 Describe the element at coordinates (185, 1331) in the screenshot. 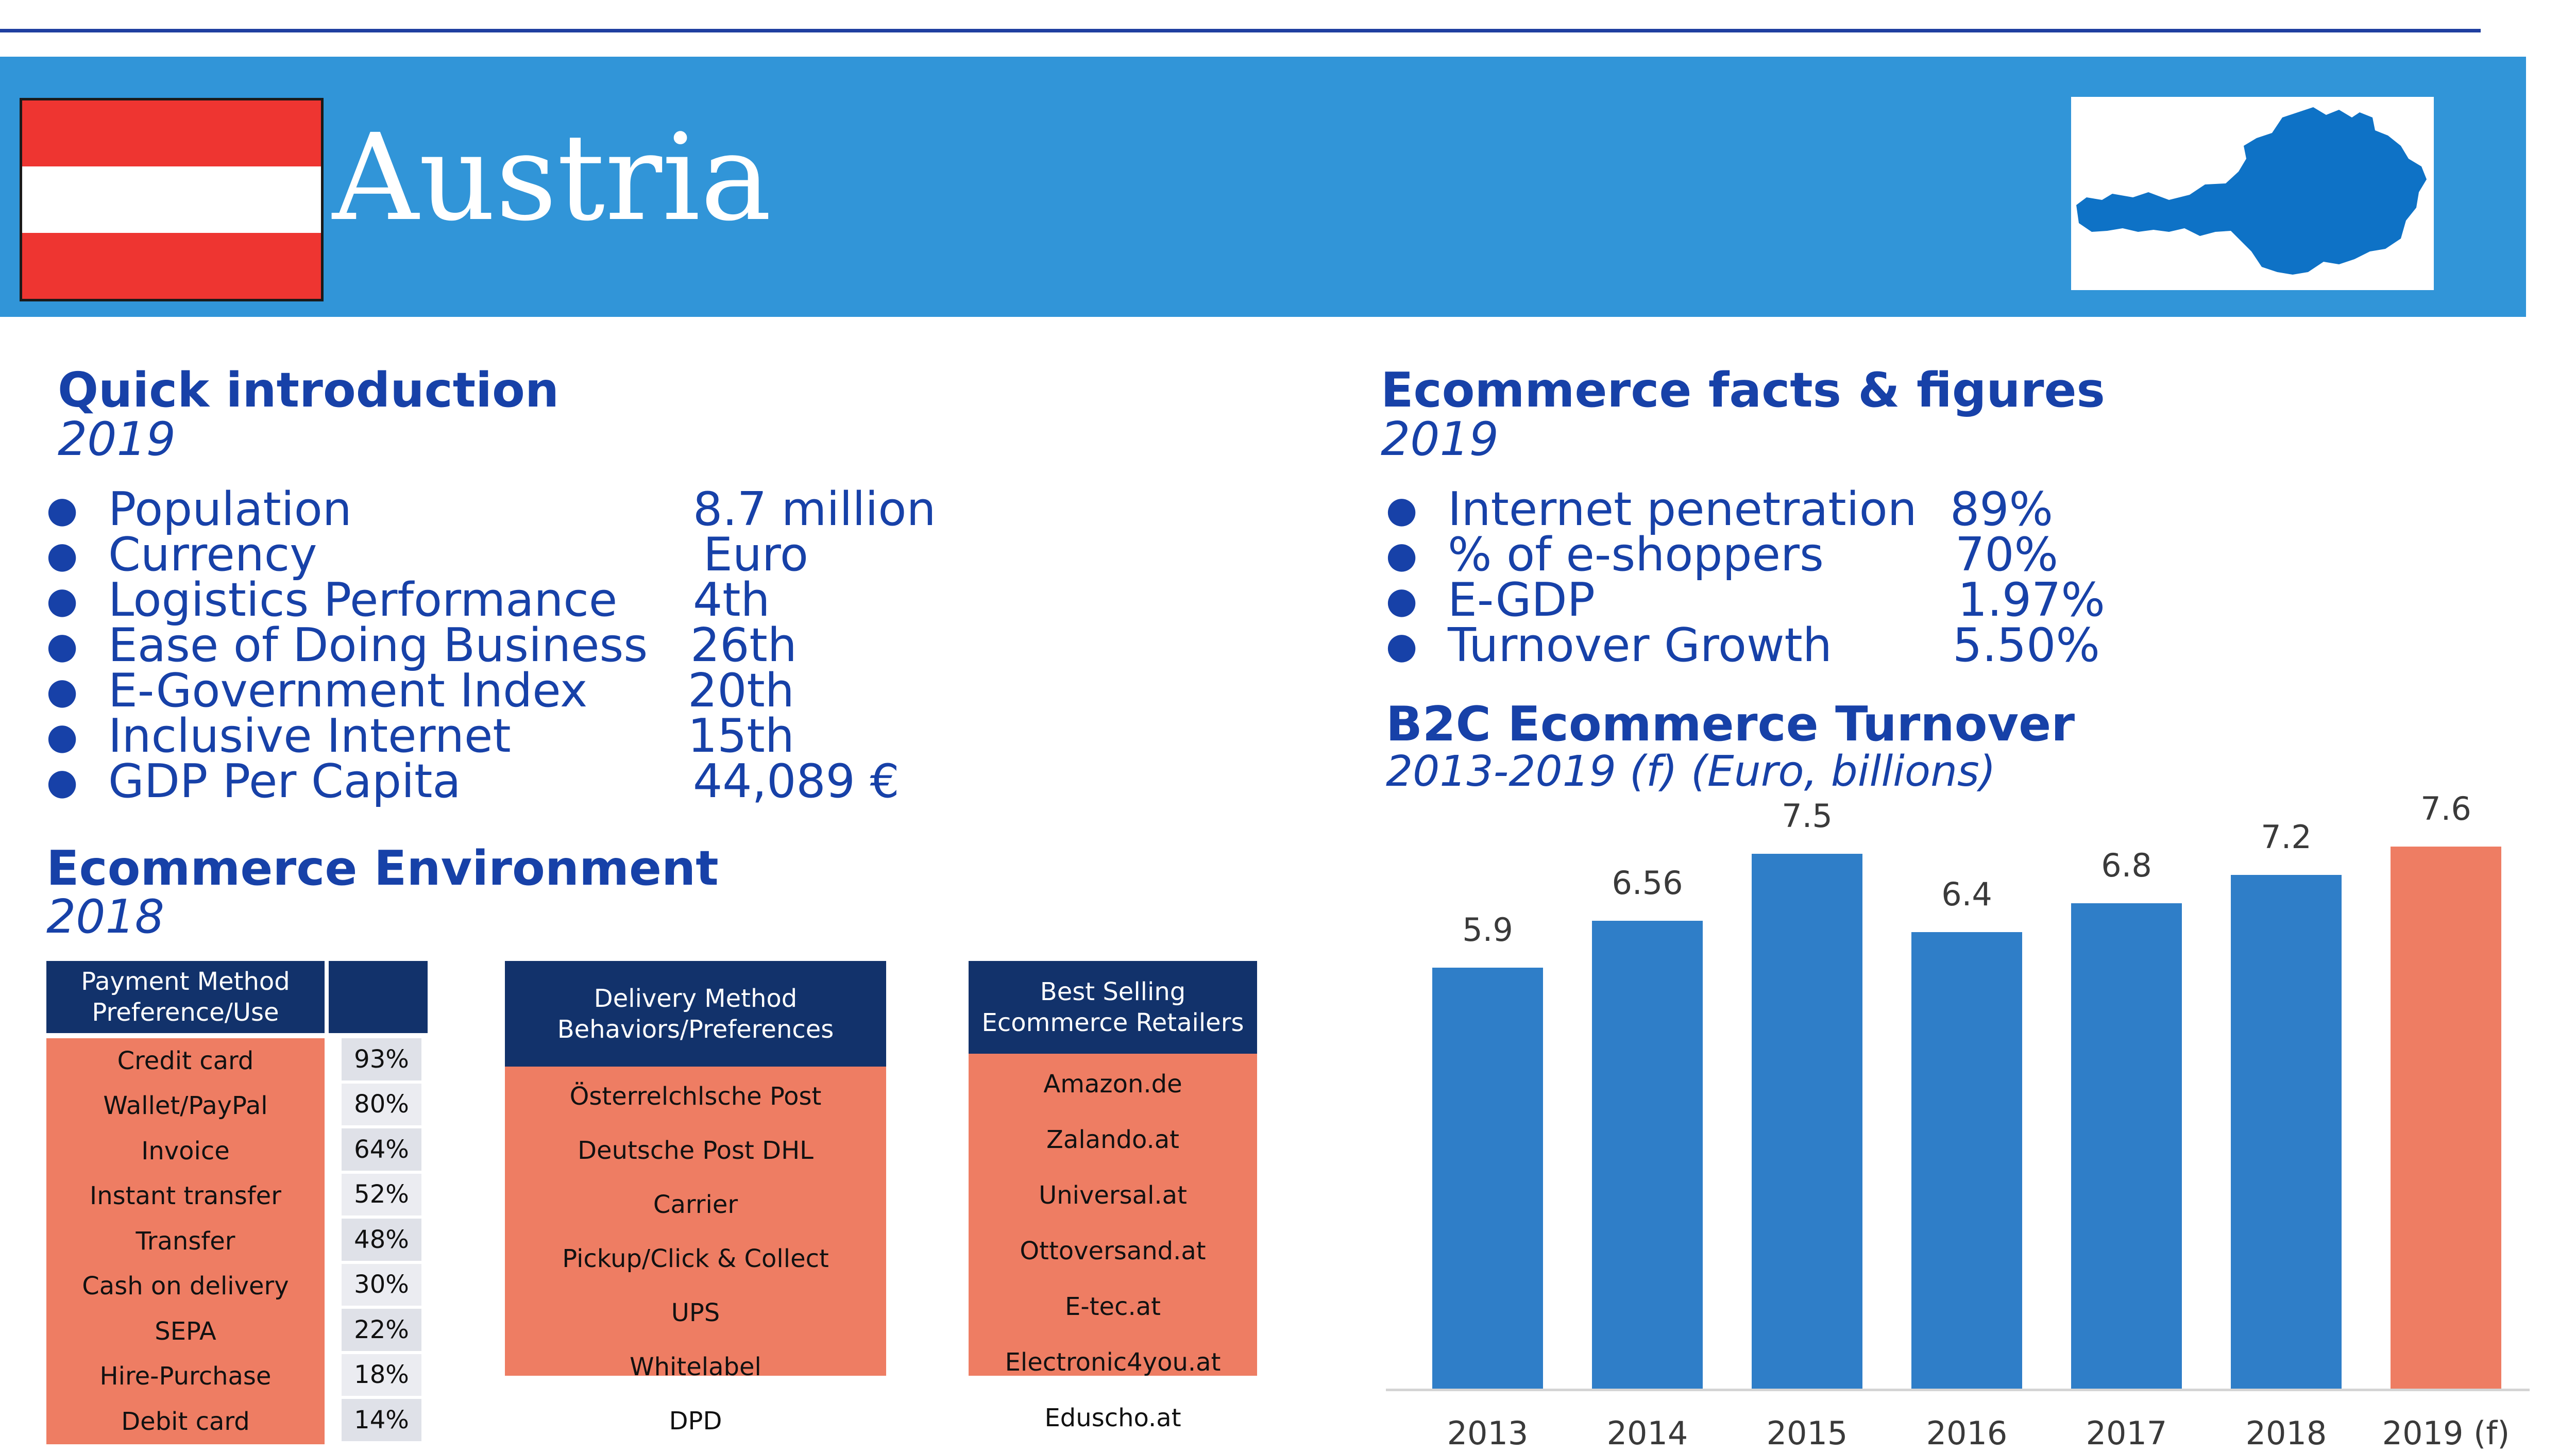

I see `payment-method-label: SEPA` at that location.